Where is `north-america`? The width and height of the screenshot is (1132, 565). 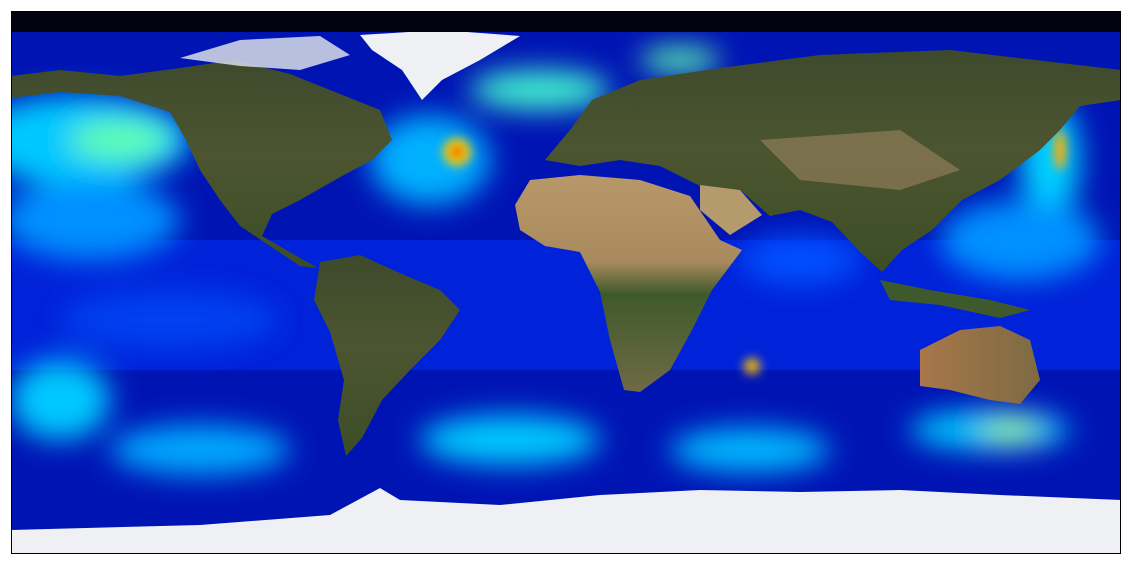
north-america is located at coordinates (201, 164).